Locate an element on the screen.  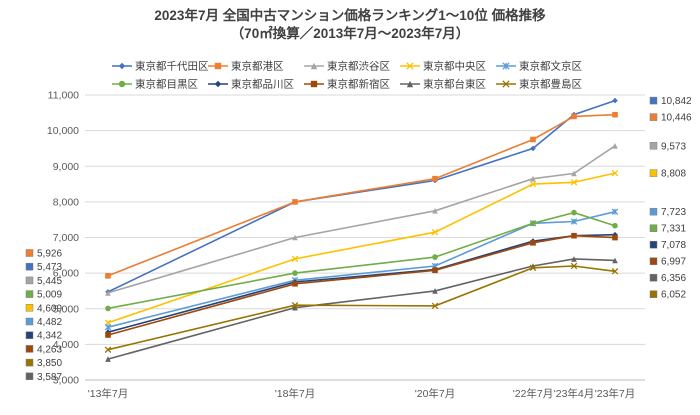
label-value: 5,445 is located at coordinates (49, 281).